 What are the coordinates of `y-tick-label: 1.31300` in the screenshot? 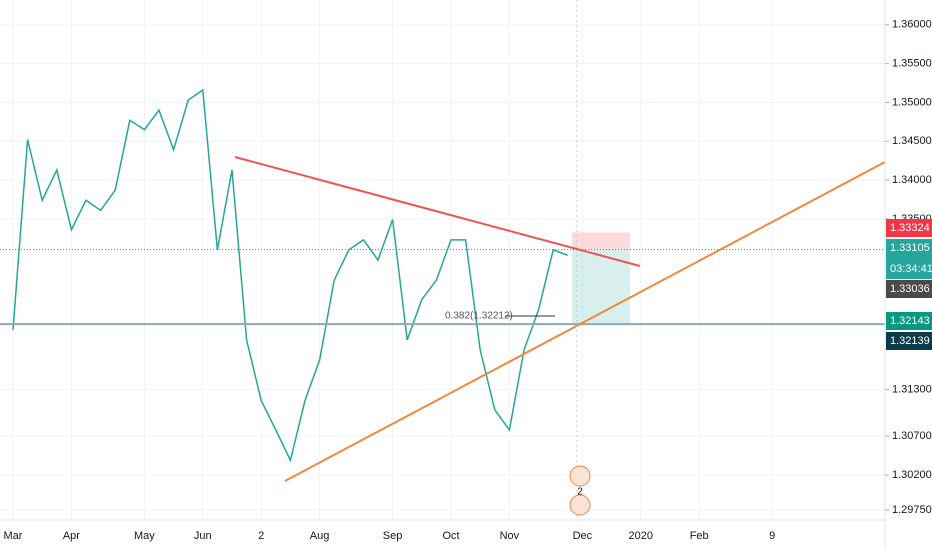 It's located at (912, 390).